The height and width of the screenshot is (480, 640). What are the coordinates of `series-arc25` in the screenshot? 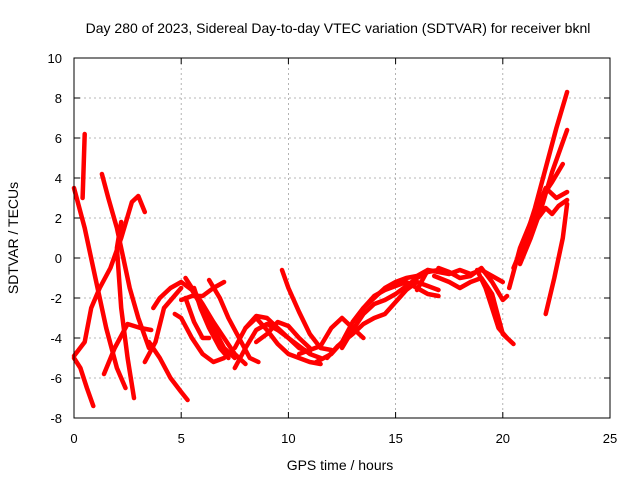 It's located at (390, 309).